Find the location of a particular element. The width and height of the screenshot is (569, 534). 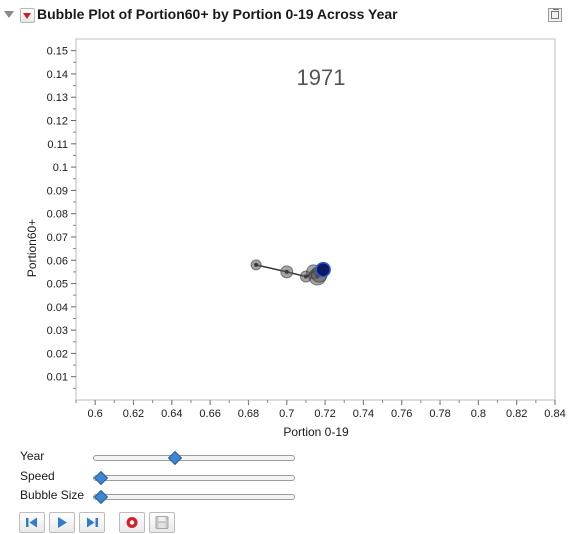

y-tick-label: 0.04 is located at coordinates (57, 308).